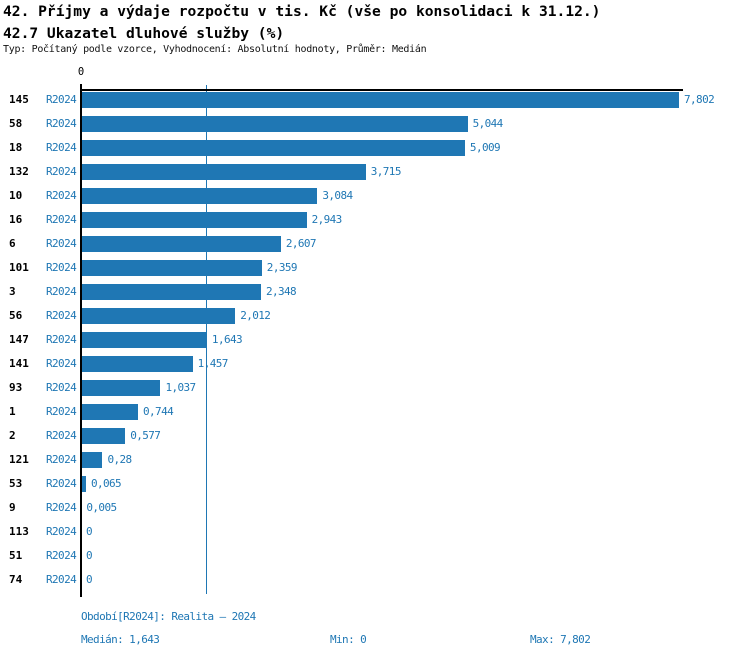 The width and height of the screenshot is (750, 656). Describe the element at coordinates (119, 459) in the screenshot. I see `row-value-label: 0,28` at that location.